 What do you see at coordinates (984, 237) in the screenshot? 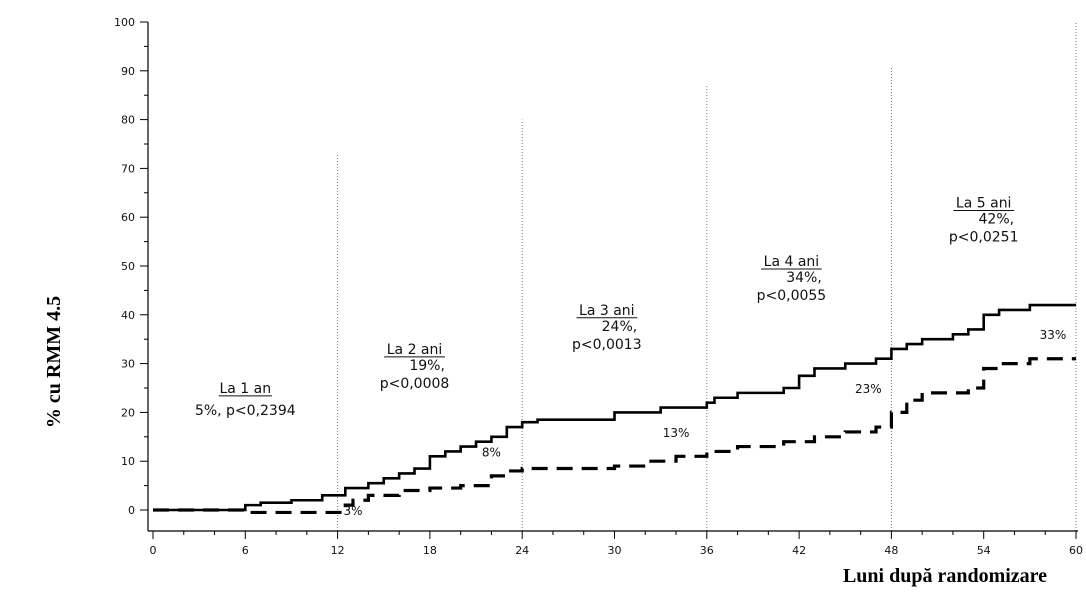
I see `annotation-pvalue-5: p<0,0251` at bounding box center [984, 237].